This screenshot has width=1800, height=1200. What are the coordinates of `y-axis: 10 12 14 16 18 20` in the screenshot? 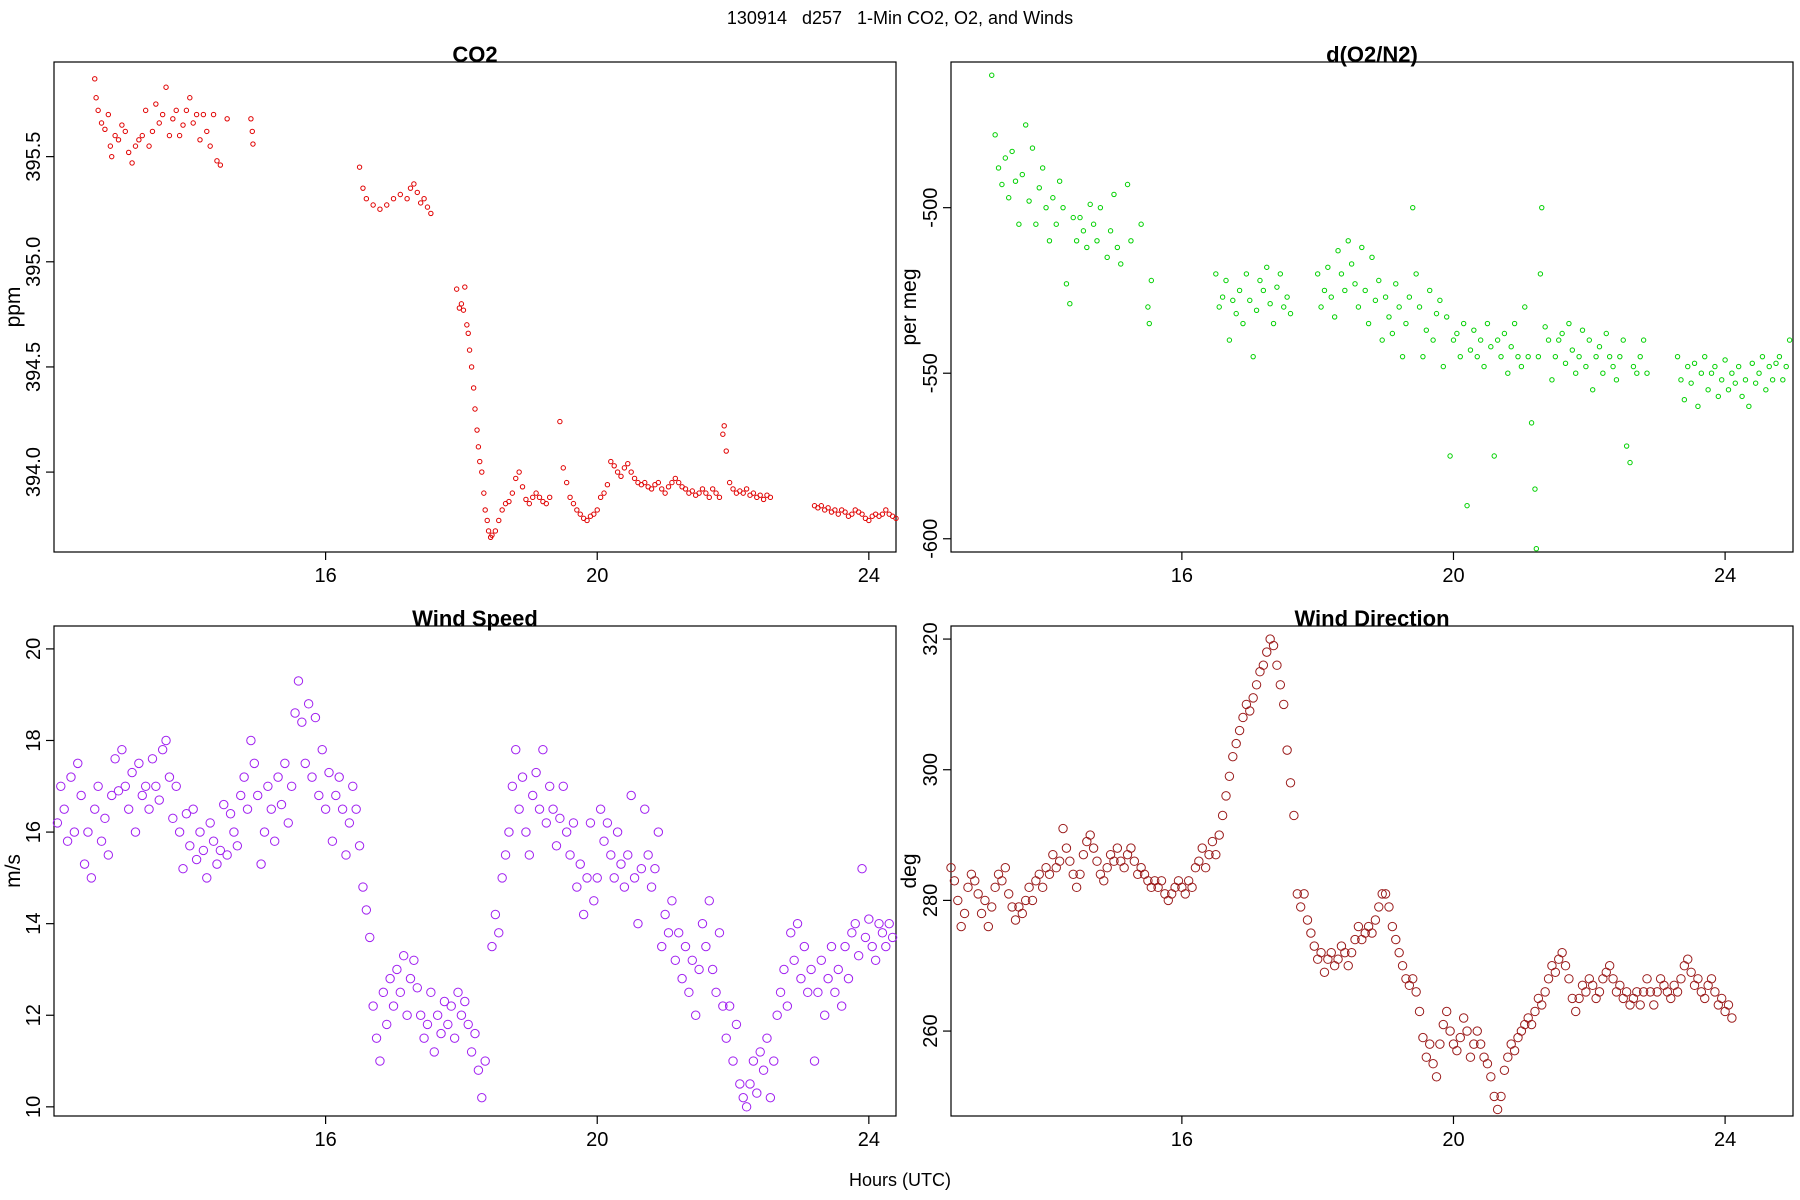 It's located at (38, 878).